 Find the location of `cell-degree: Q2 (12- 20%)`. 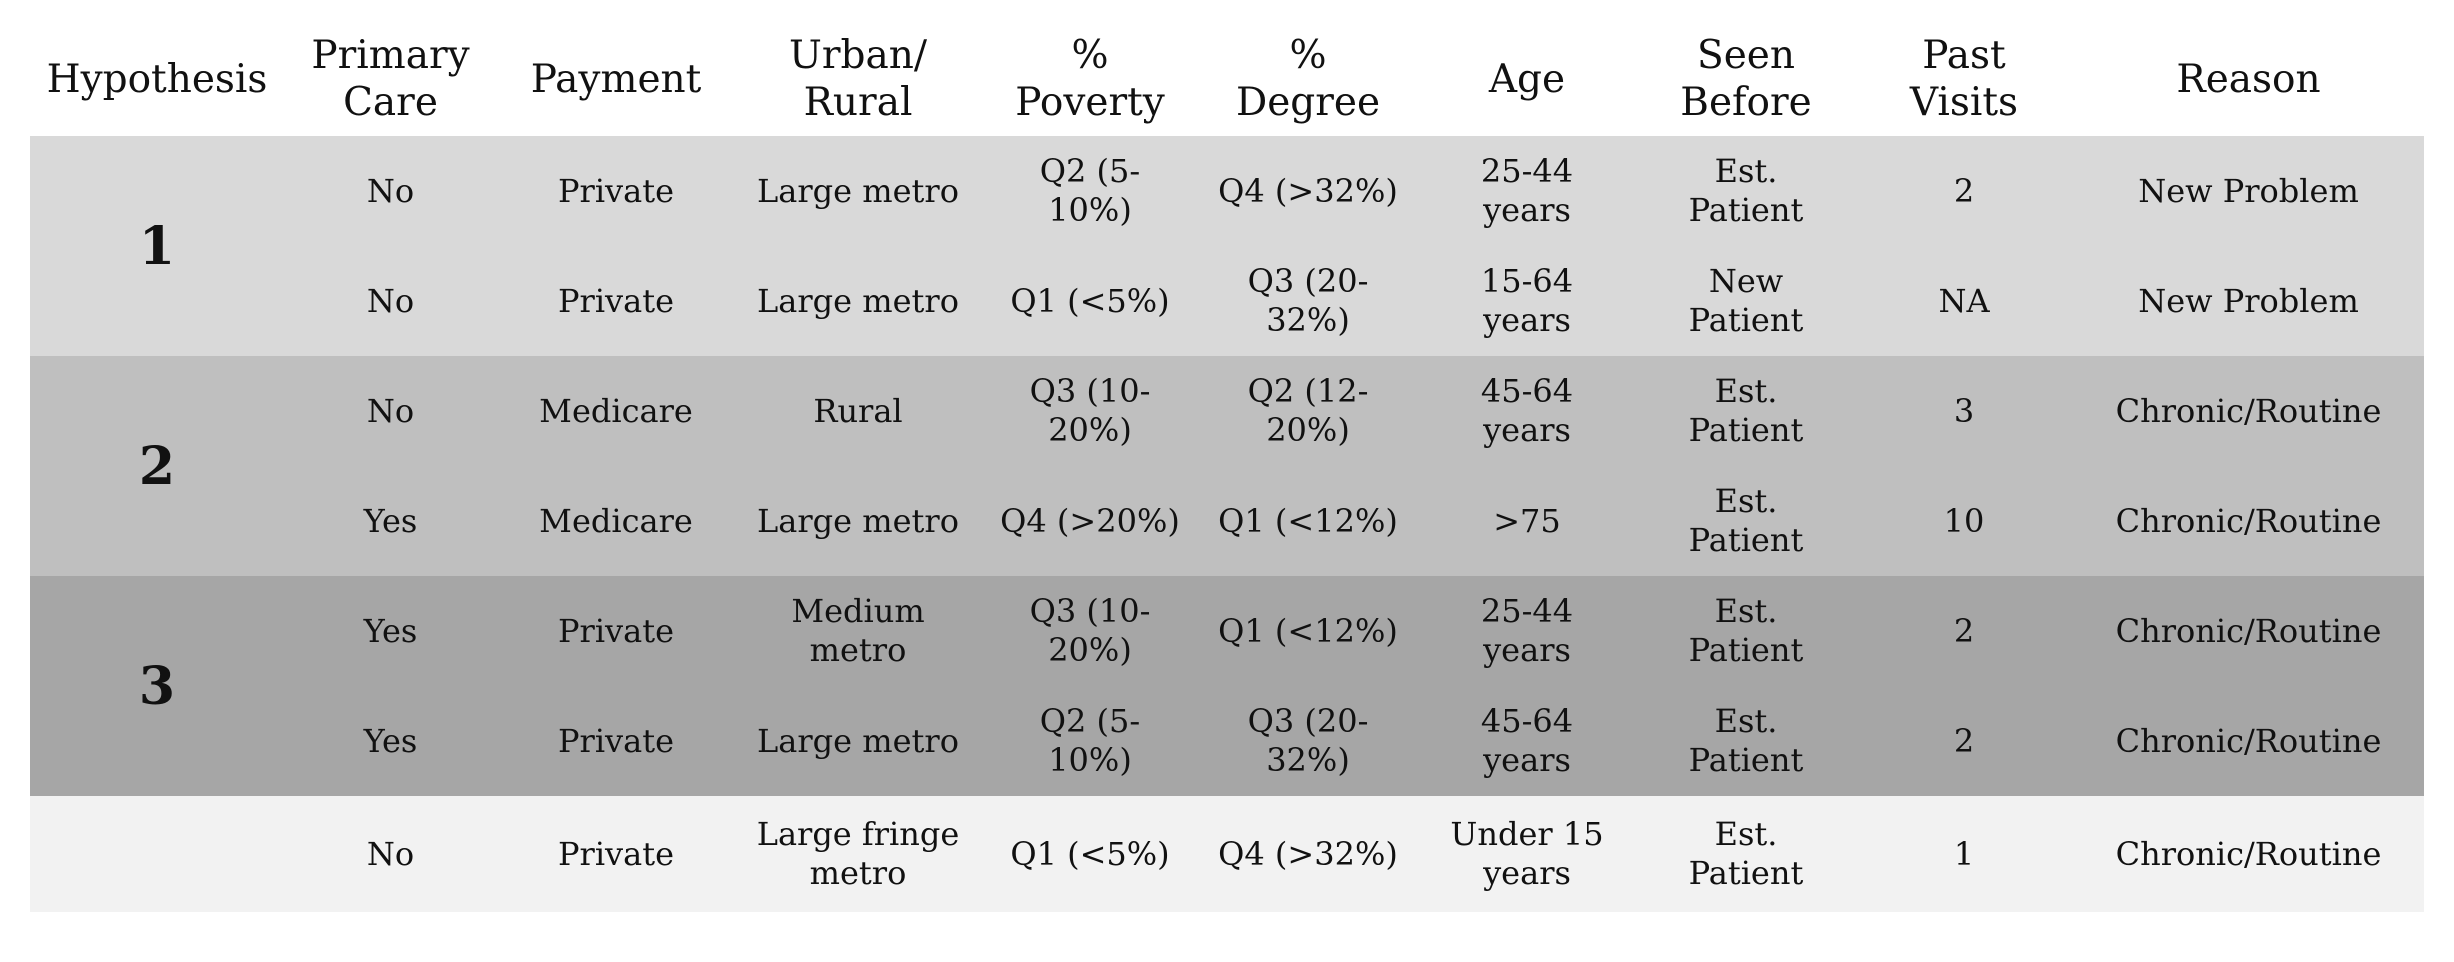

cell-degree: Q2 (12- 20%) is located at coordinates (1308, 411).